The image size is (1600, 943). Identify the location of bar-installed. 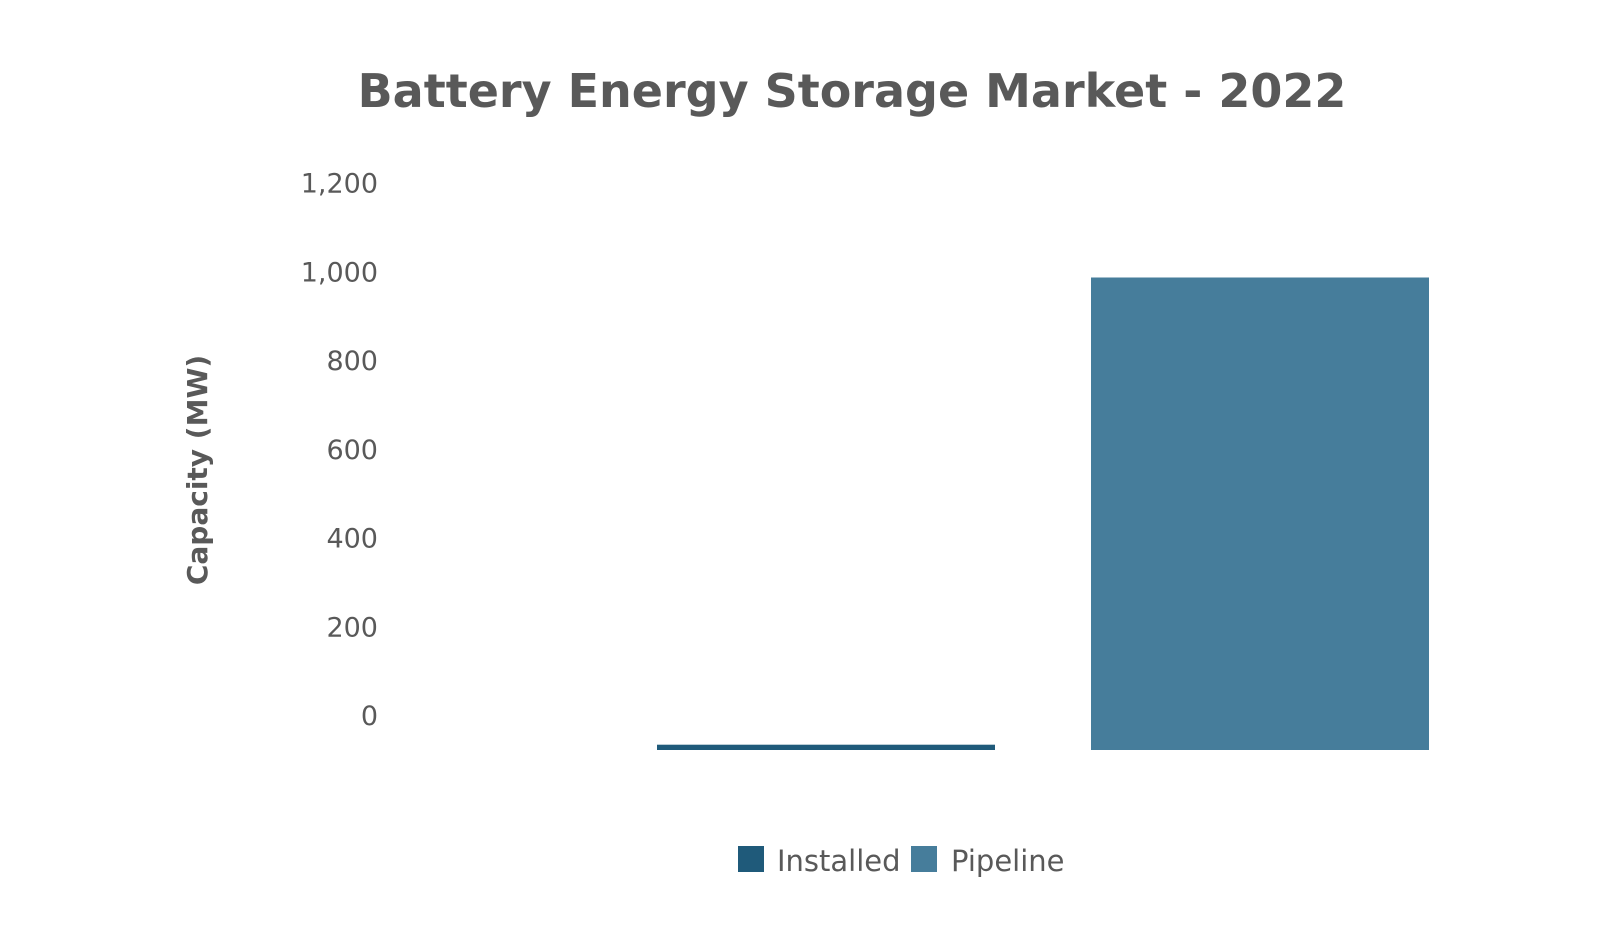
(826, 747).